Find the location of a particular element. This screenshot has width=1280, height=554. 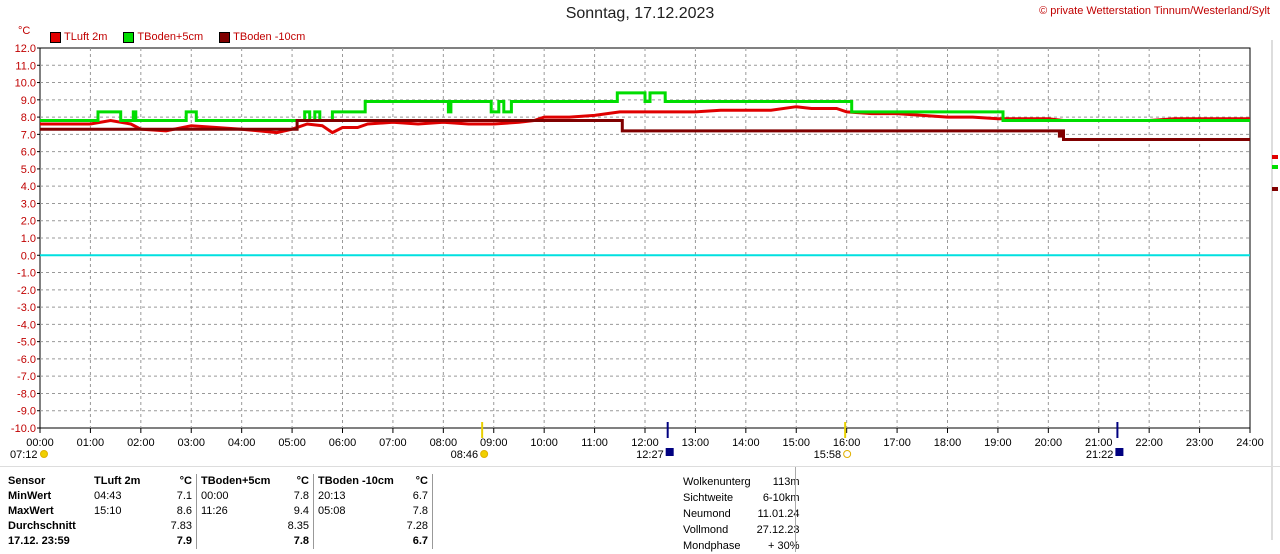

x-tick-label: 11:00 is located at coordinates (594, 443).